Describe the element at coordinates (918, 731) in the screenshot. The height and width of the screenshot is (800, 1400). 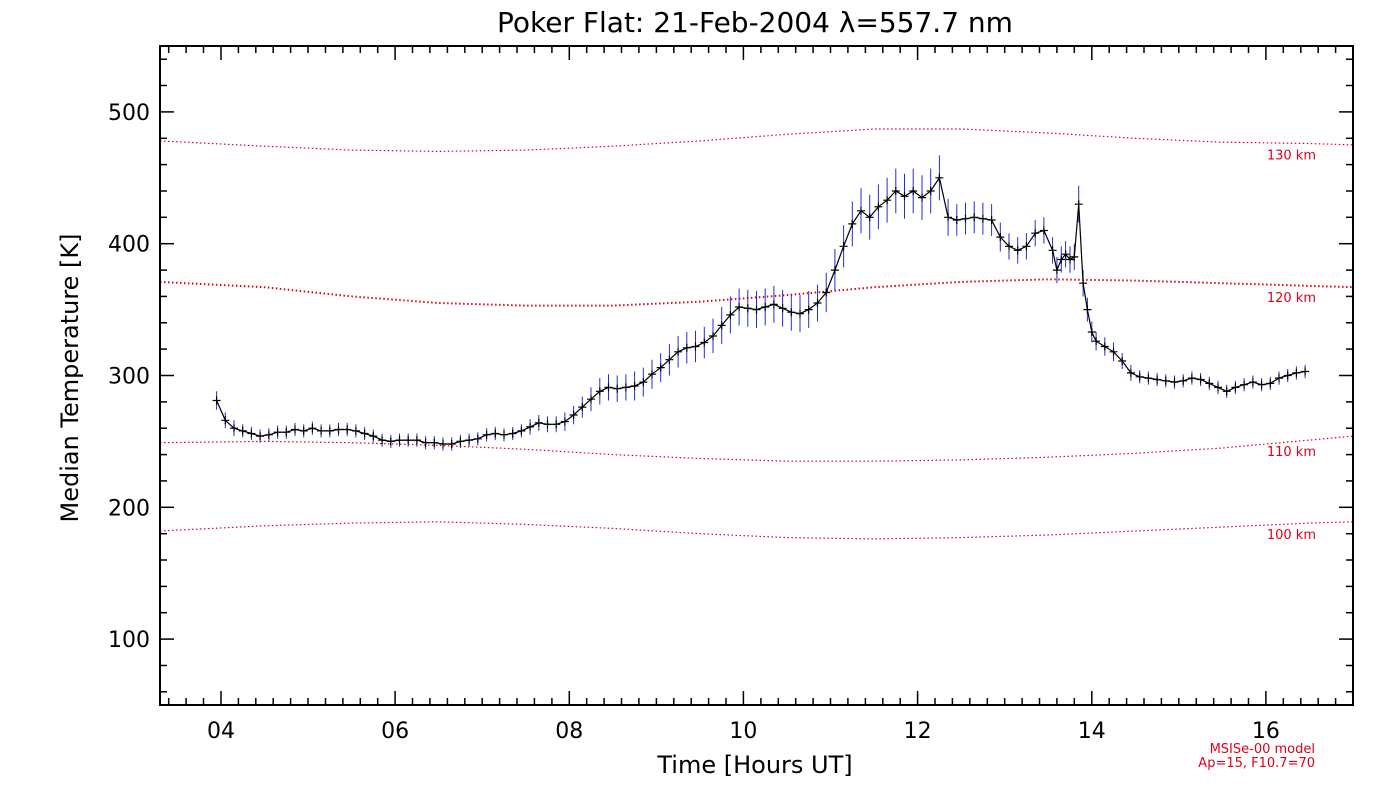
I see `x-tick-label: 12` at that location.